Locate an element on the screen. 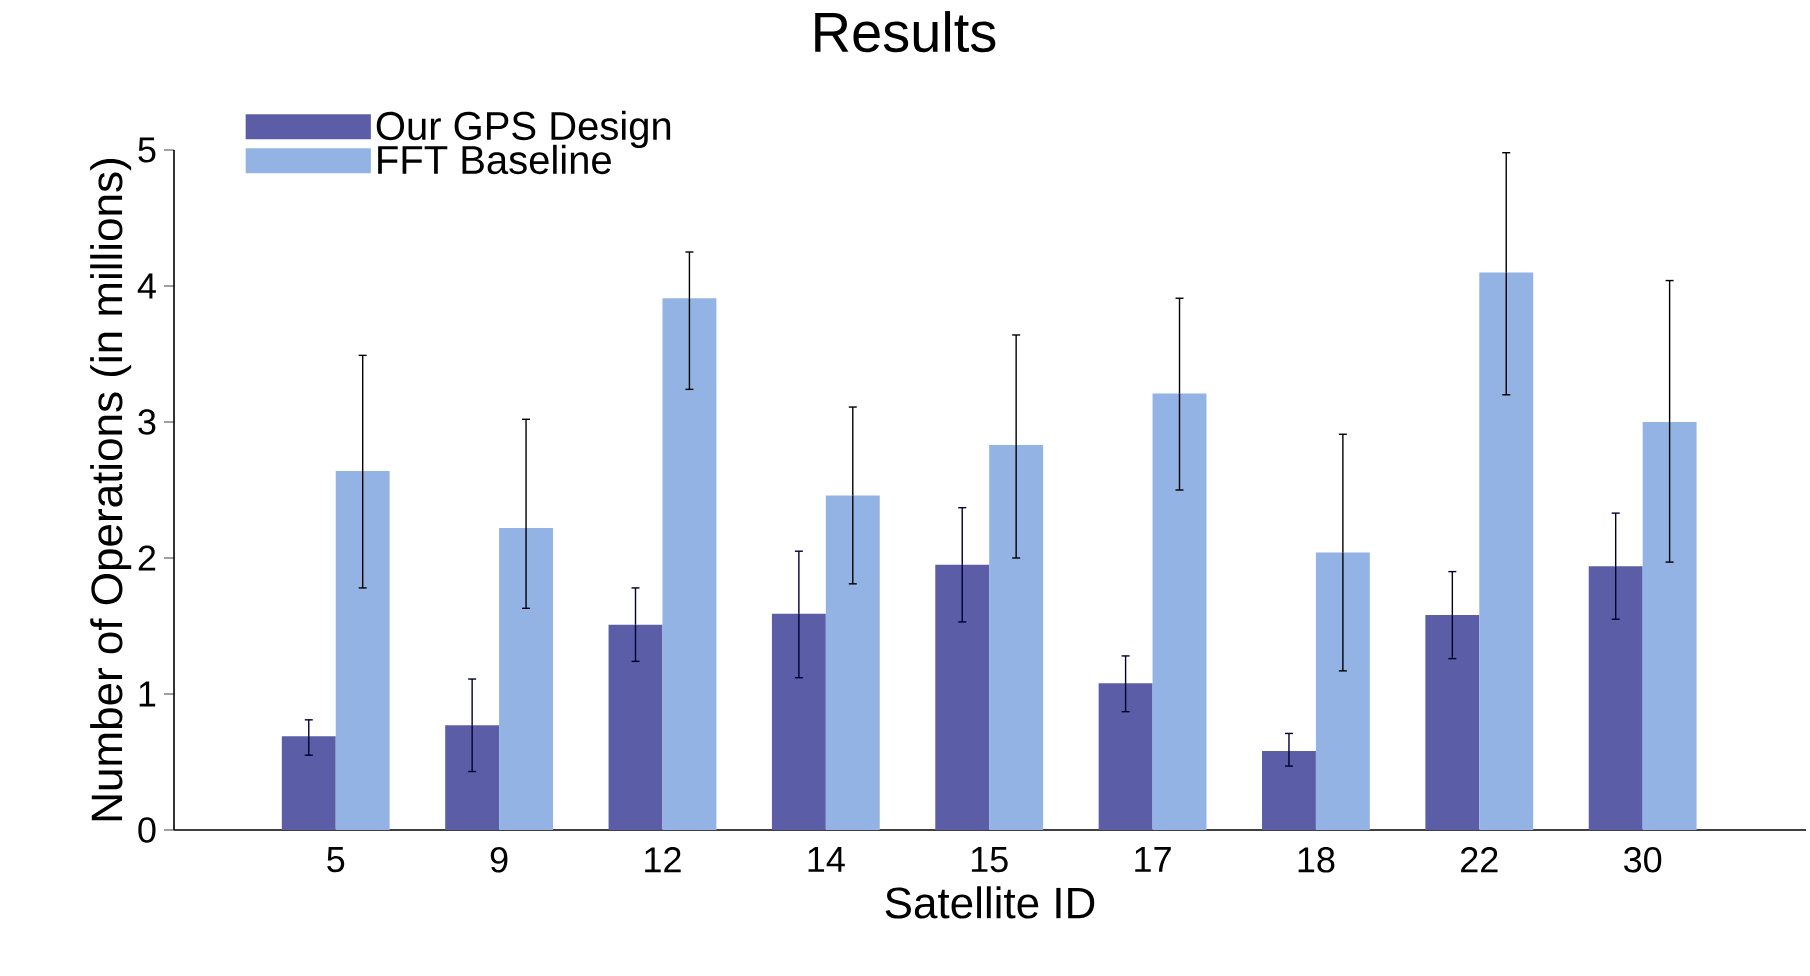 This screenshot has width=1810, height=976. x-tick-label: 5 is located at coordinates (336, 860).